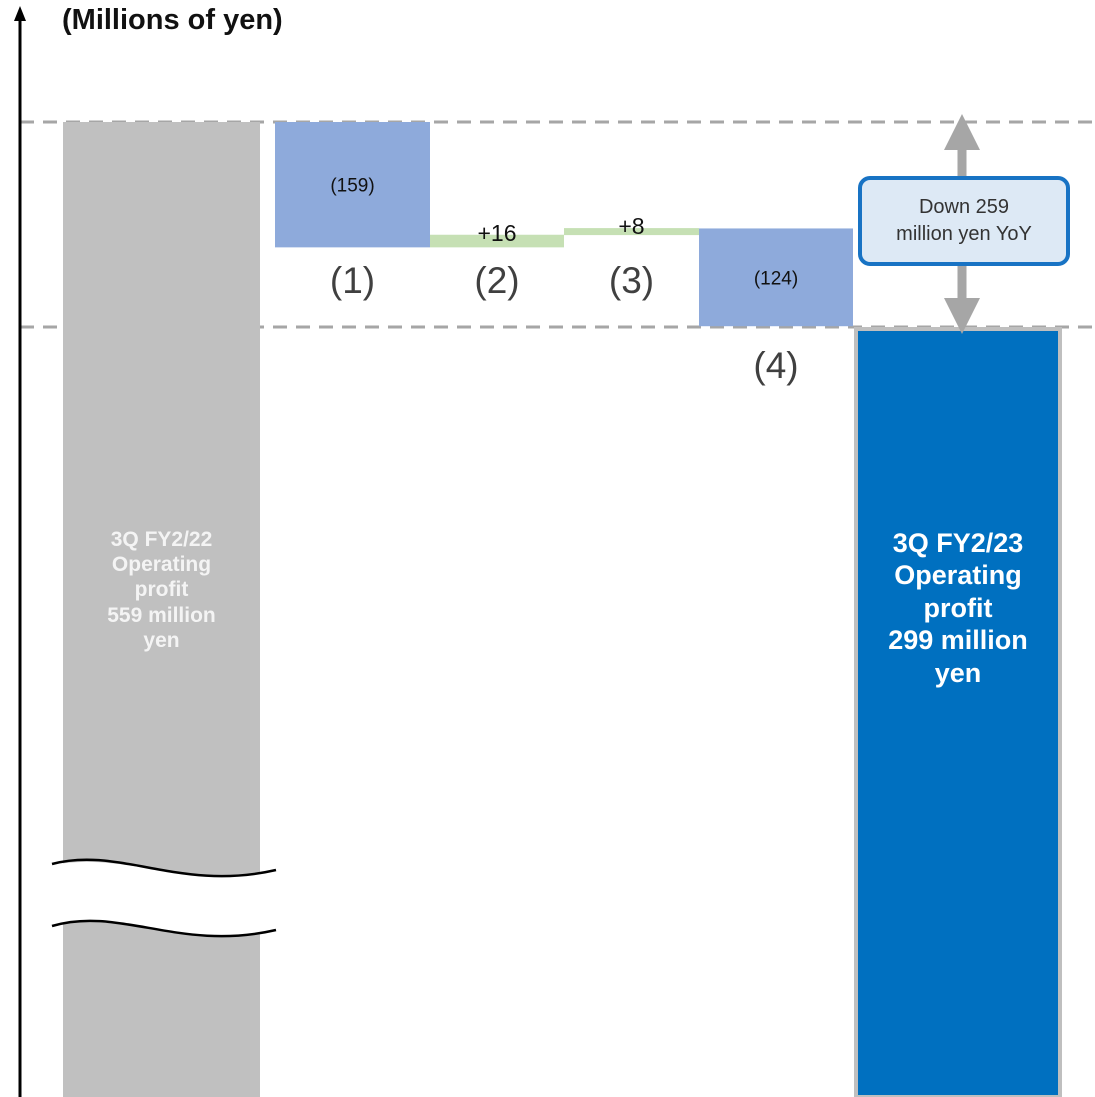 The height and width of the screenshot is (1097, 1095). I want to click on end-bar-caption-line: profit, so click(958, 607).